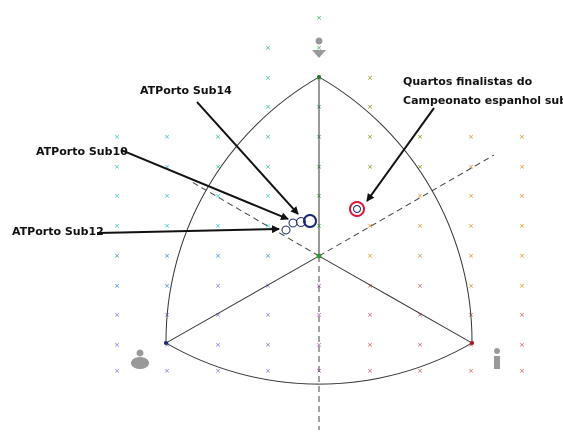  What do you see at coordinates (310, 221) in the screenshot?
I see `team-circle-sub14` at bounding box center [310, 221].